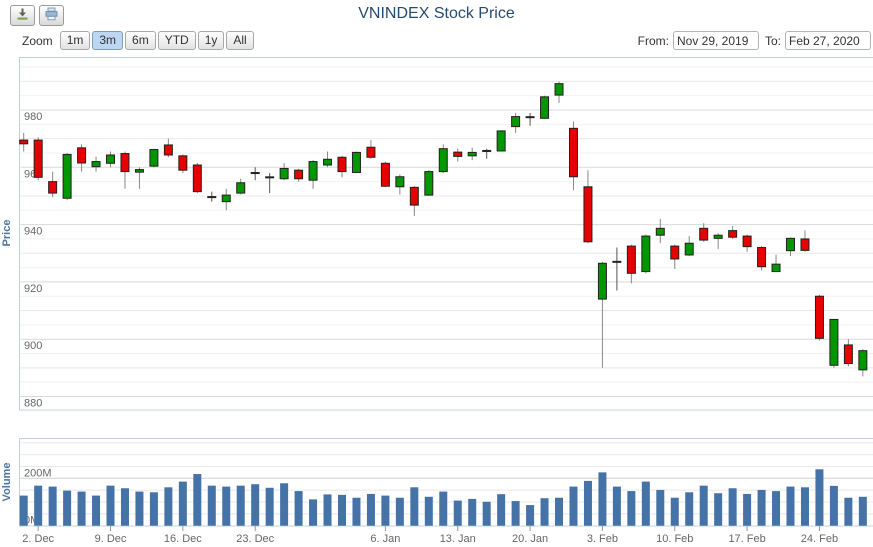  I want to click on to-date-input, so click(828, 40).